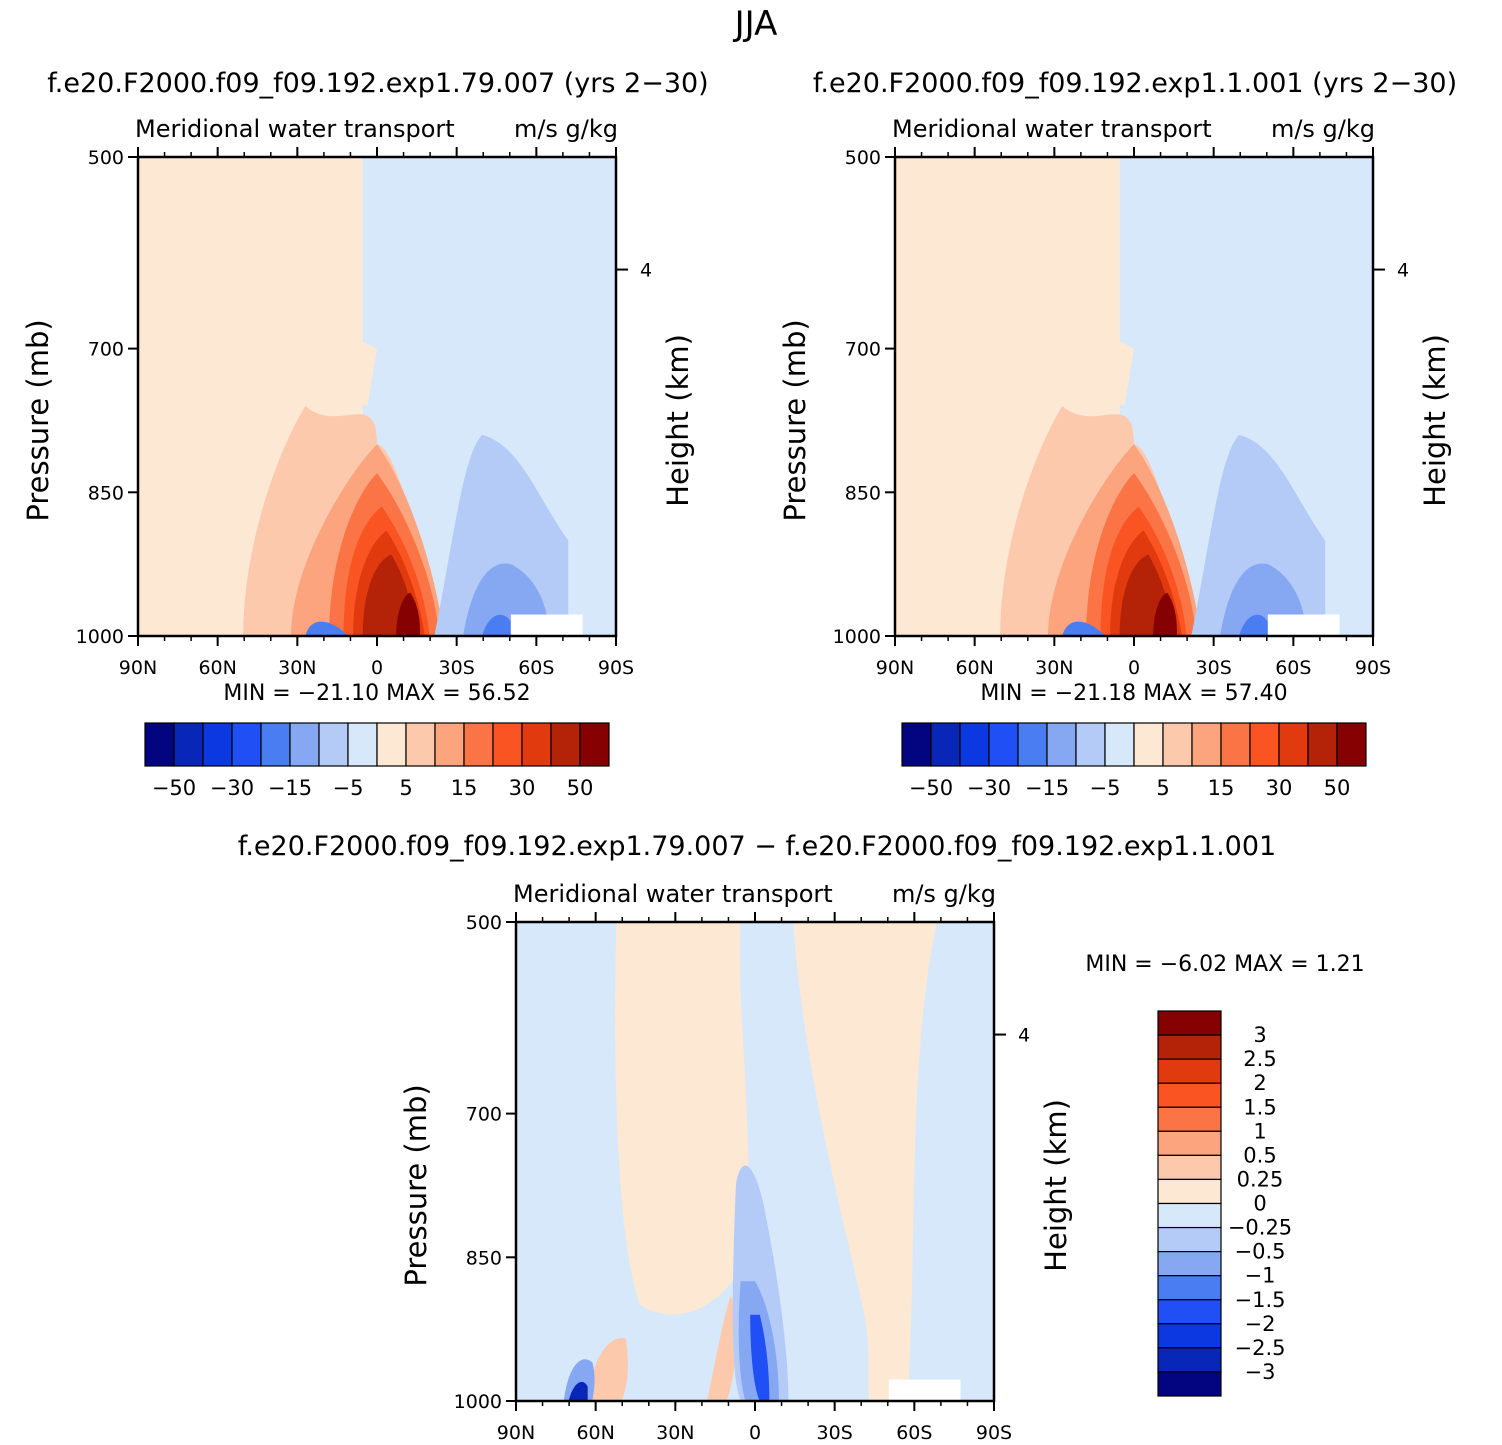 Image resolution: width=1502 pixels, height=1445 pixels. Describe the element at coordinates (675, 1433) in the screenshot. I see `x-tick-label: 30N` at that location.